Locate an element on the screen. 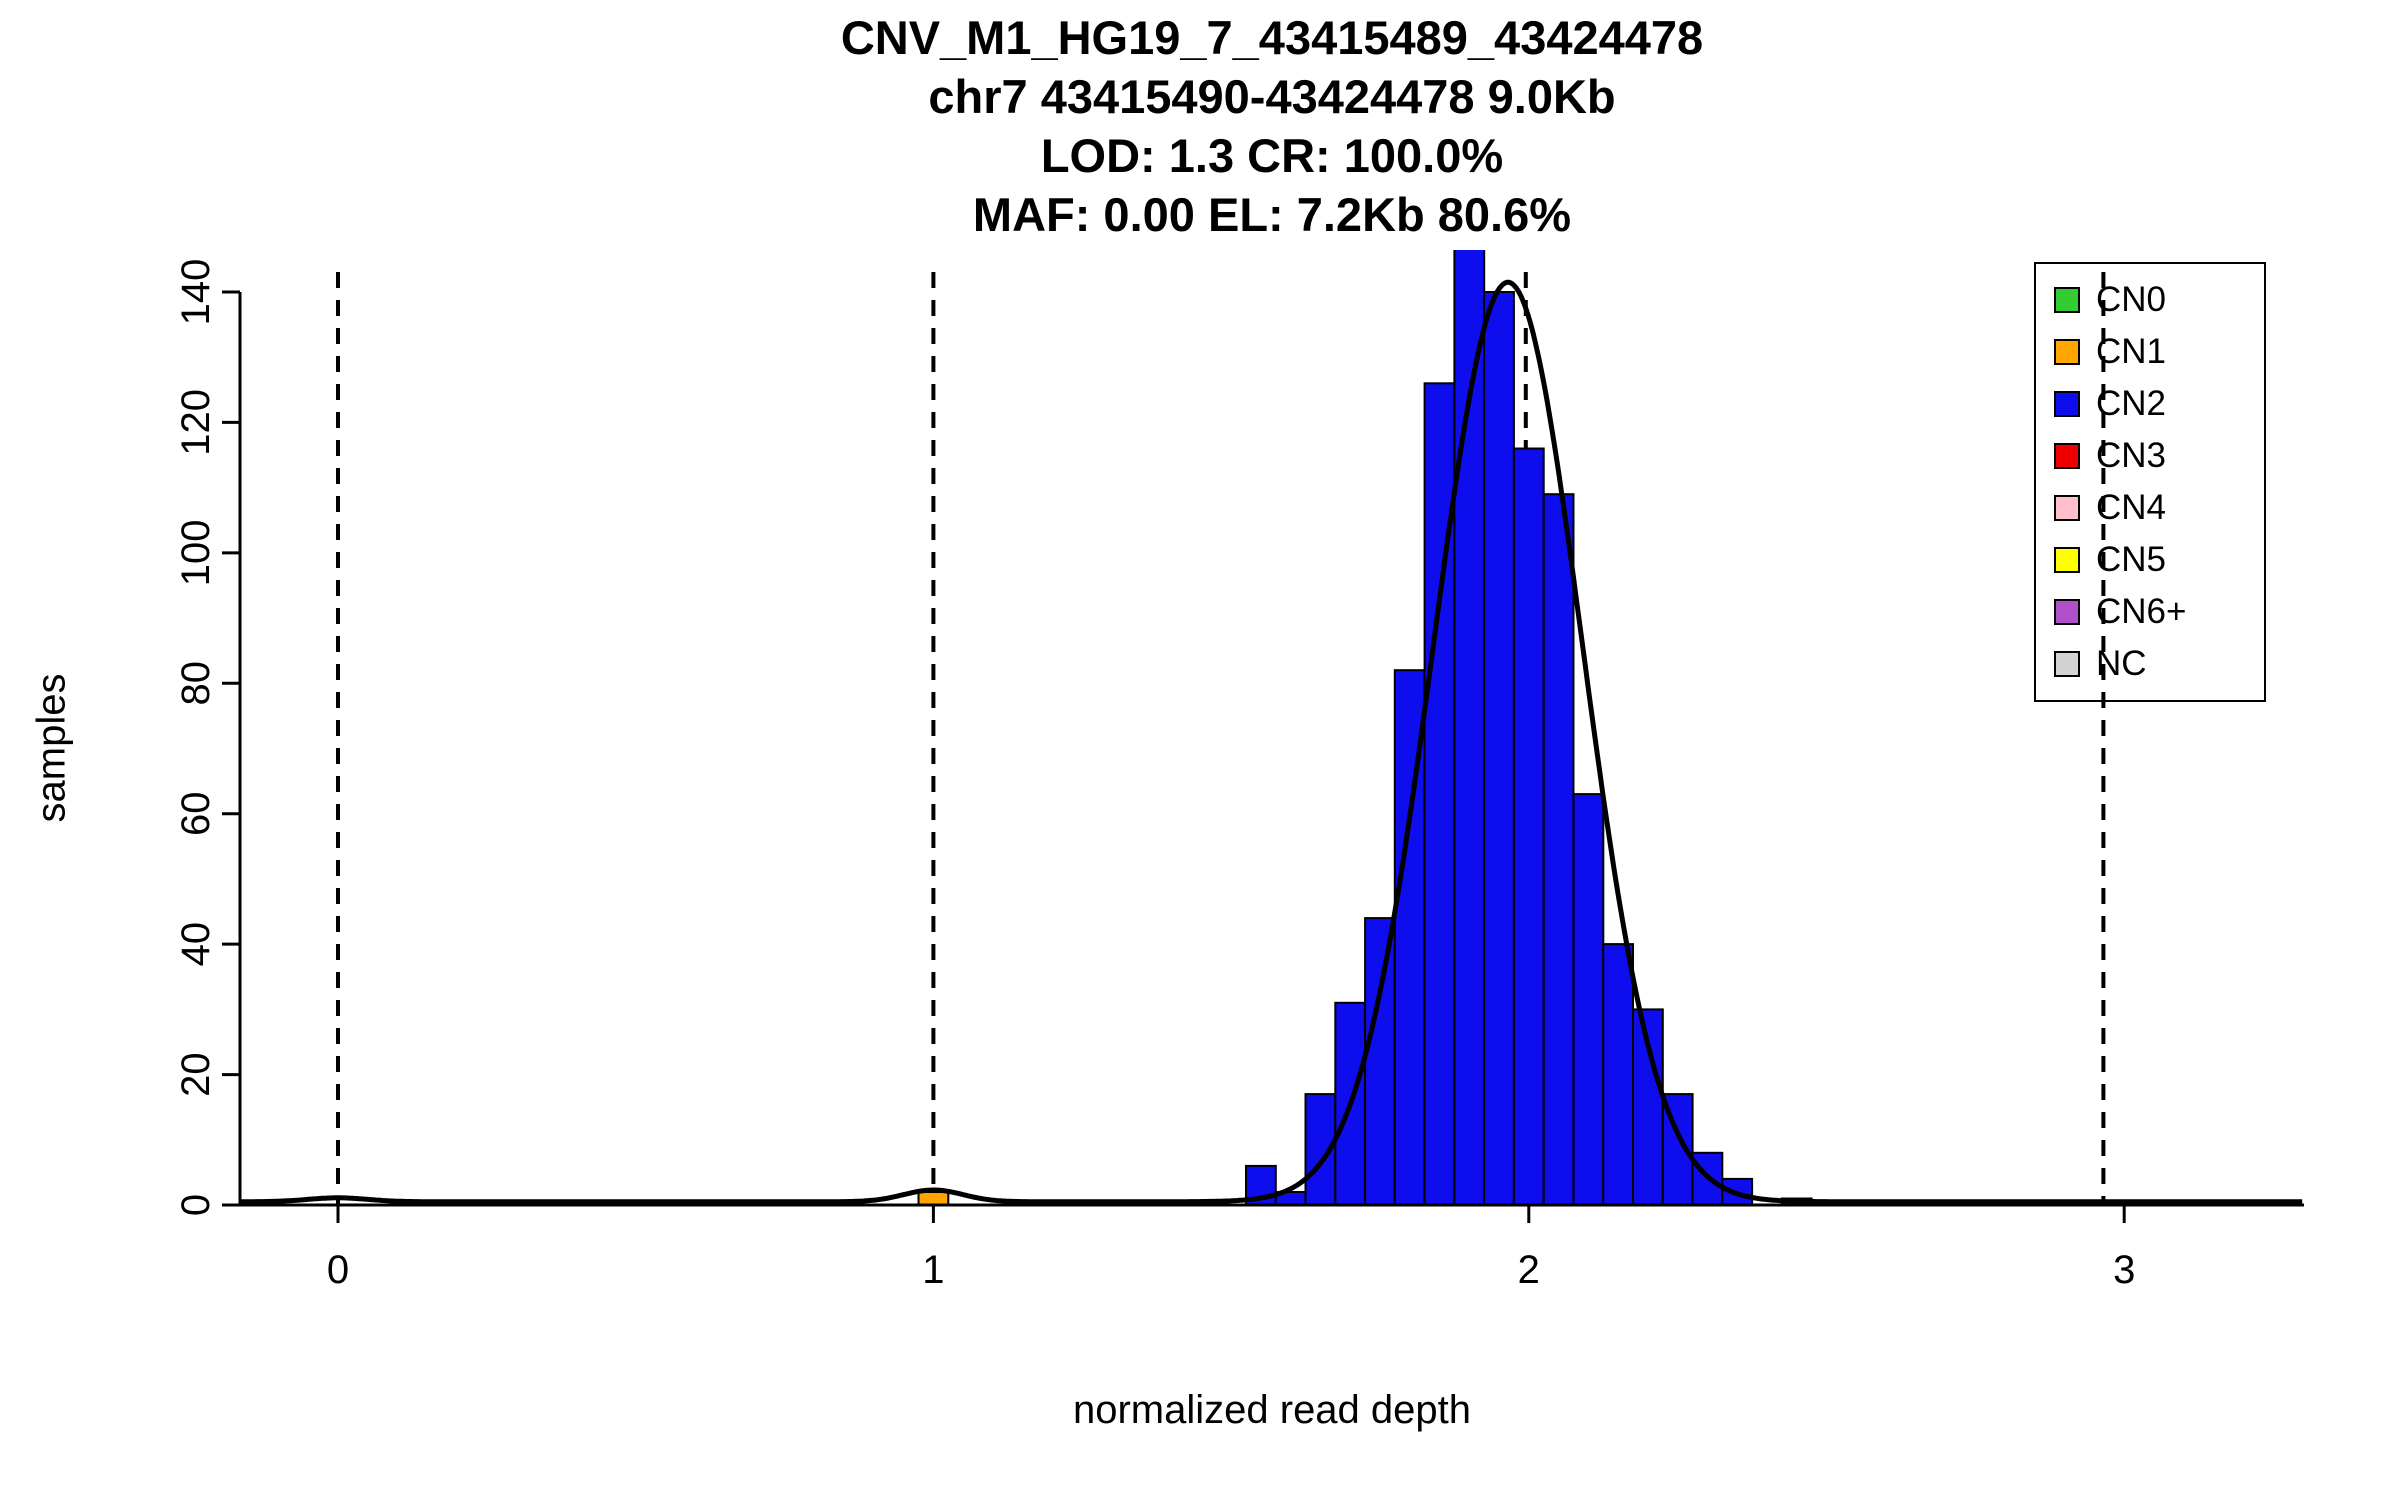 This screenshot has height=1500, width=2400. legend-item-cn5: CN5 is located at coordinates (2159, 560).